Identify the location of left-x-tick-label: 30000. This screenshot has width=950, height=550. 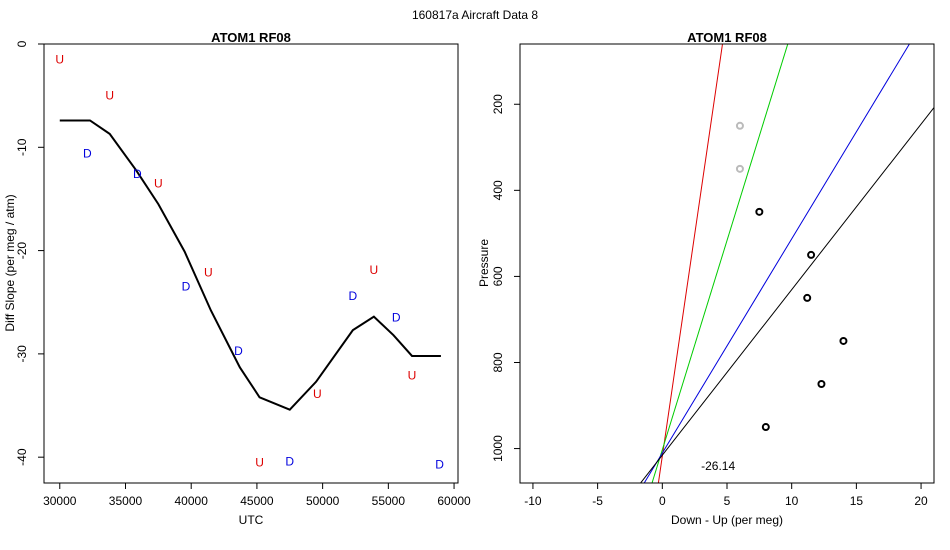
(60, 501).